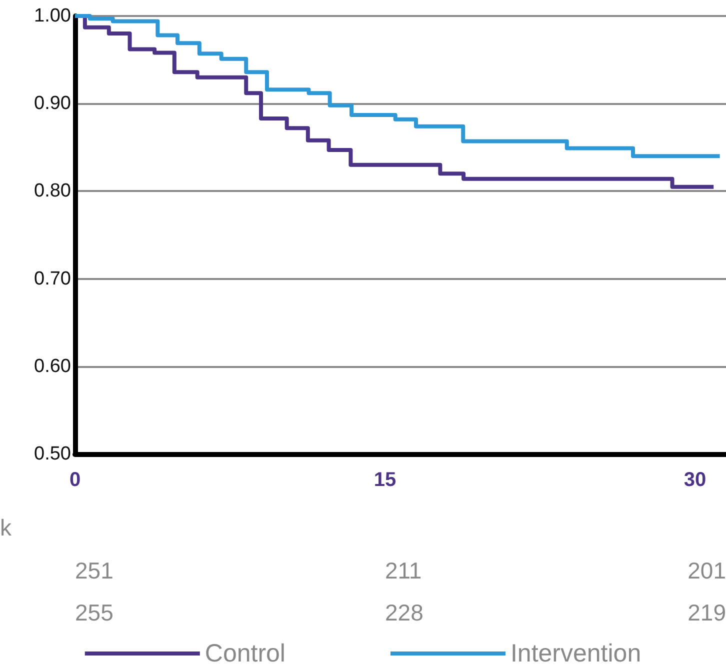  Describe the element at coordinates (576, 654) in the screenshot. I see `legend-label: Intervention` at that location.